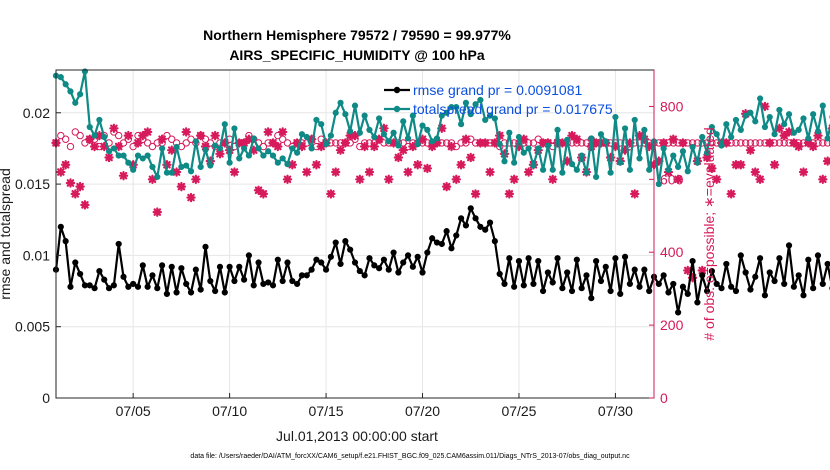 The image size is (830, 470). Describe the element at coordinates (672, 325) in the screenshot. I see `right-y-tick-label-1: 200` at that location.